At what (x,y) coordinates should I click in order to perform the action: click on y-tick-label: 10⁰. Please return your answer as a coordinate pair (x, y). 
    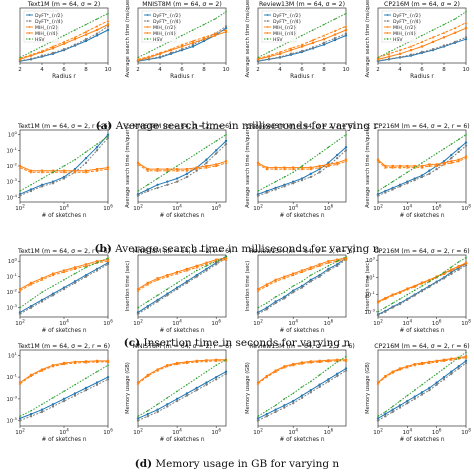
    Looking at the image, I should click on (13, 261).